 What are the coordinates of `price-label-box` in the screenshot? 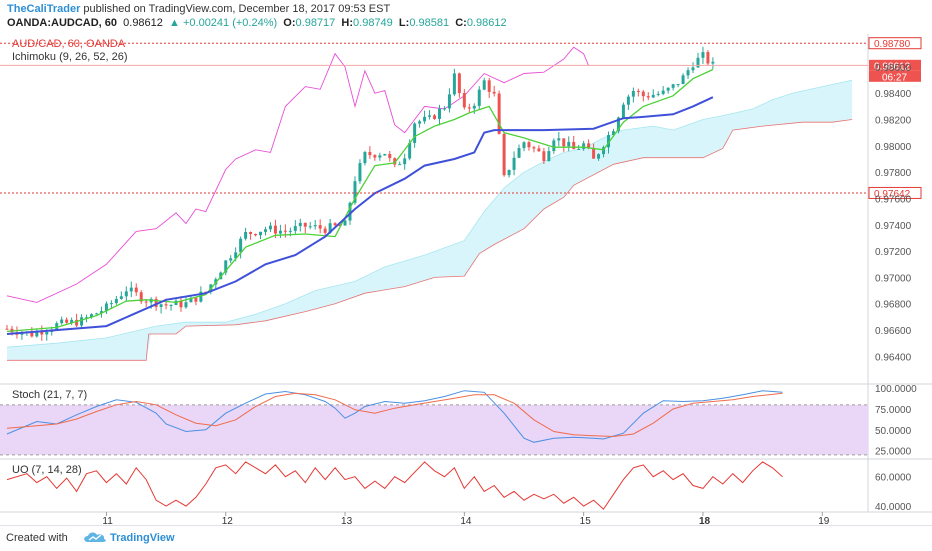 It's located at (895, 43).